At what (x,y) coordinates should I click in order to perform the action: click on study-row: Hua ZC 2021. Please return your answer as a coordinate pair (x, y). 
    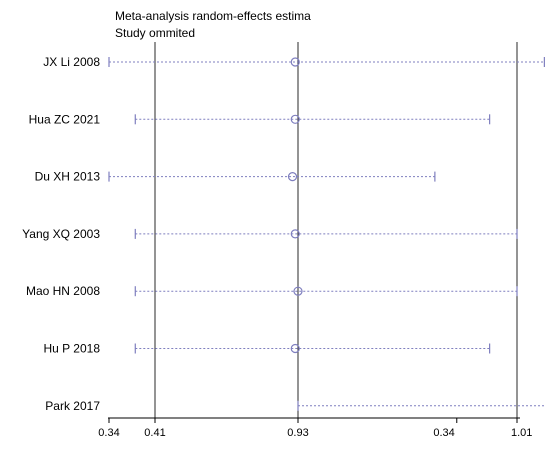
    Looking at the image, I should click on (260, 119).